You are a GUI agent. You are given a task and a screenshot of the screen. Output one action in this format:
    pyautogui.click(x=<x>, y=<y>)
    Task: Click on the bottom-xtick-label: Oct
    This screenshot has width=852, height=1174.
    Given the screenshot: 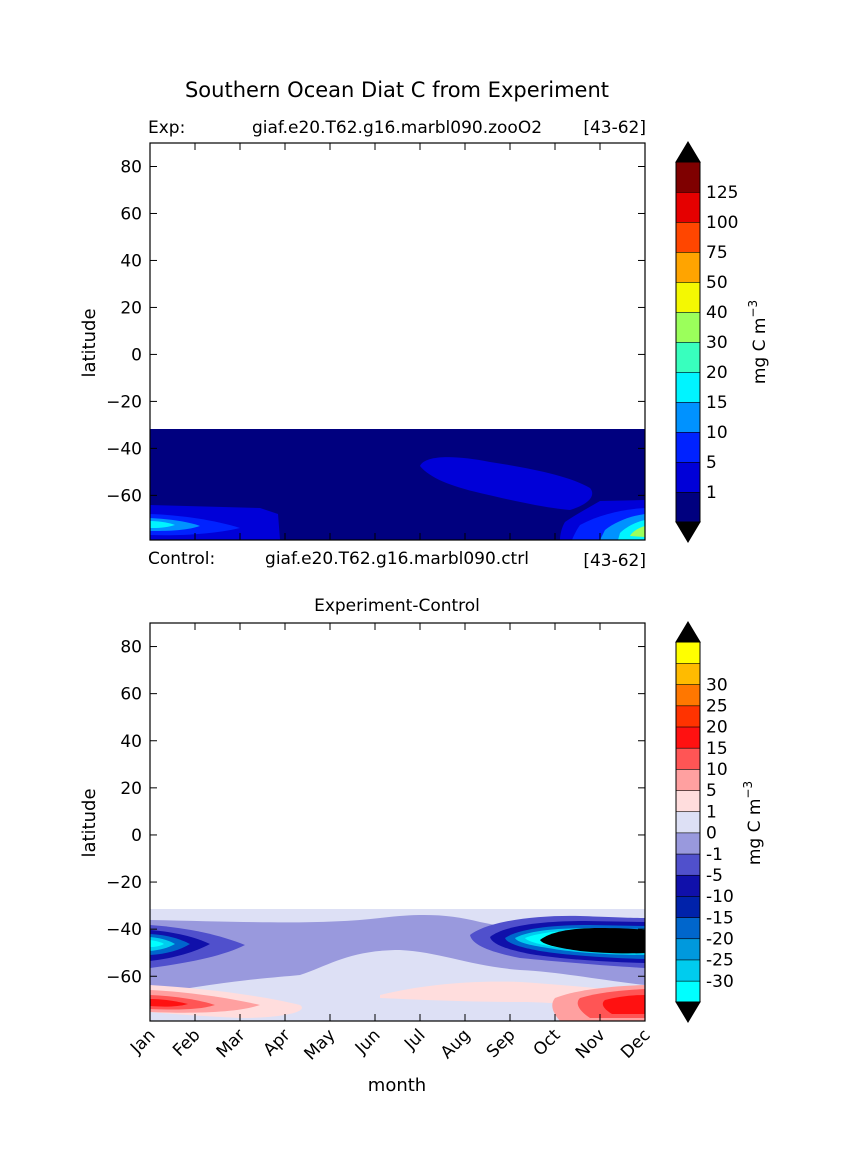 What is the action you would take?
    pyautogui.click(x=547, y=1042)
    